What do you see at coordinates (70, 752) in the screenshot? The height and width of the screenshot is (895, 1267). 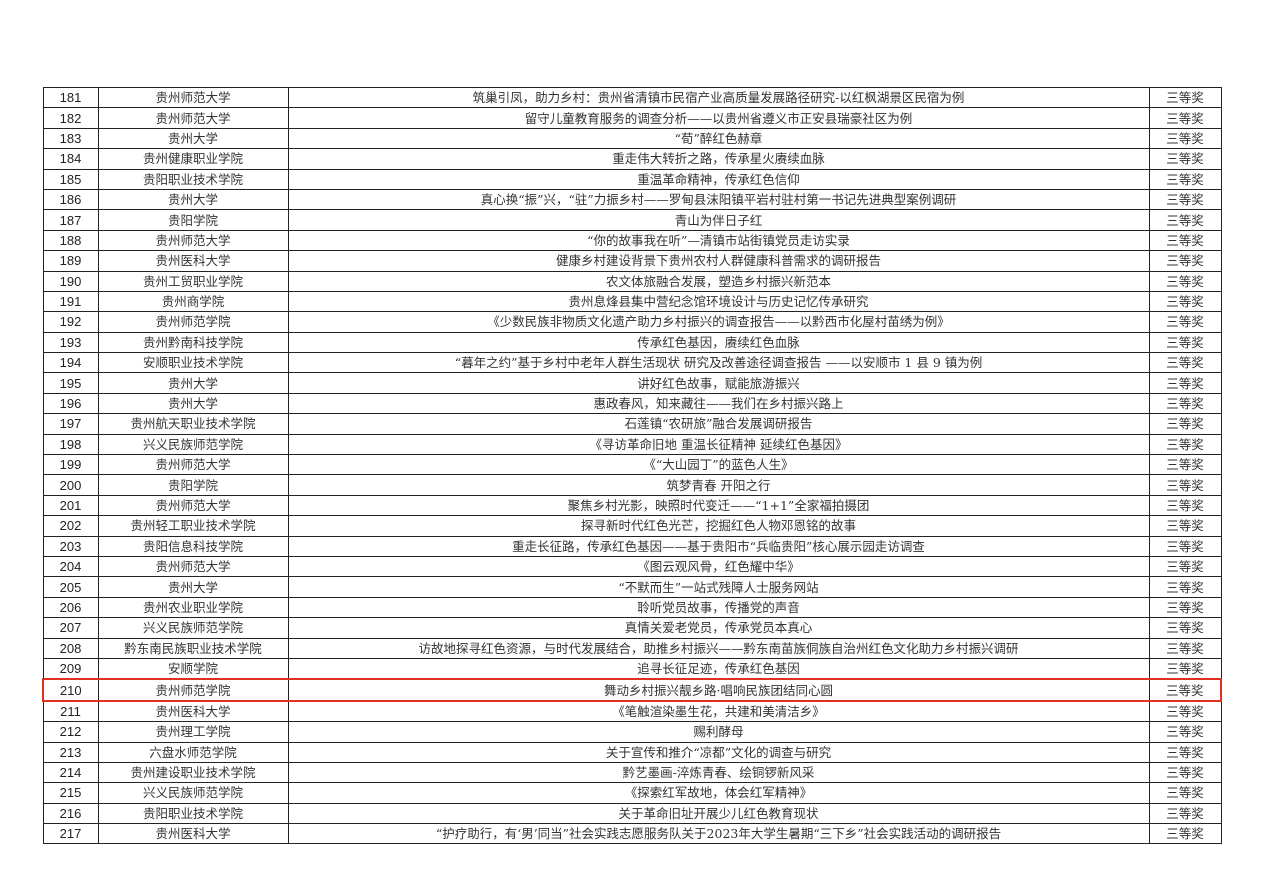 I see `row-number: 213` at bounding box center [70, 752].